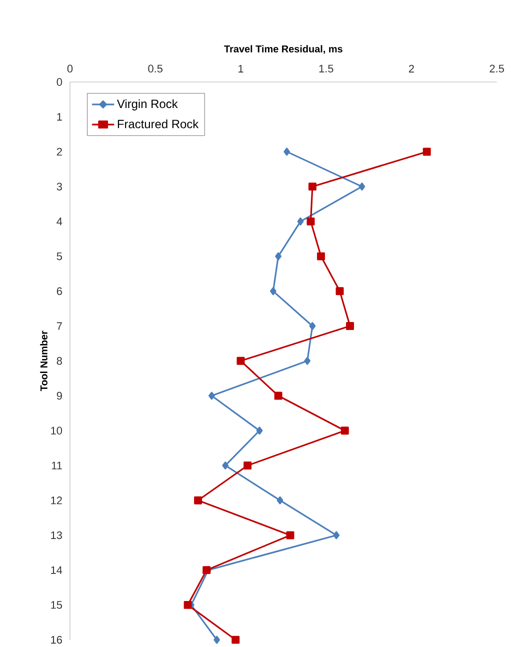 Image resolution: width=511 pixels, height=647 pixels. Describe the element at coordinates (59, 361) in the screenshot. I see `y-tick-label: 8` at that location.